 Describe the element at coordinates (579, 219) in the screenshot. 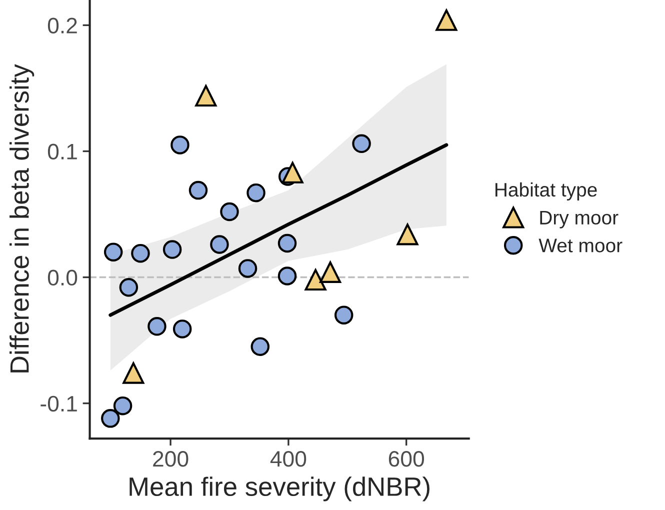

I see `legend-label: Dry moor` at that location.